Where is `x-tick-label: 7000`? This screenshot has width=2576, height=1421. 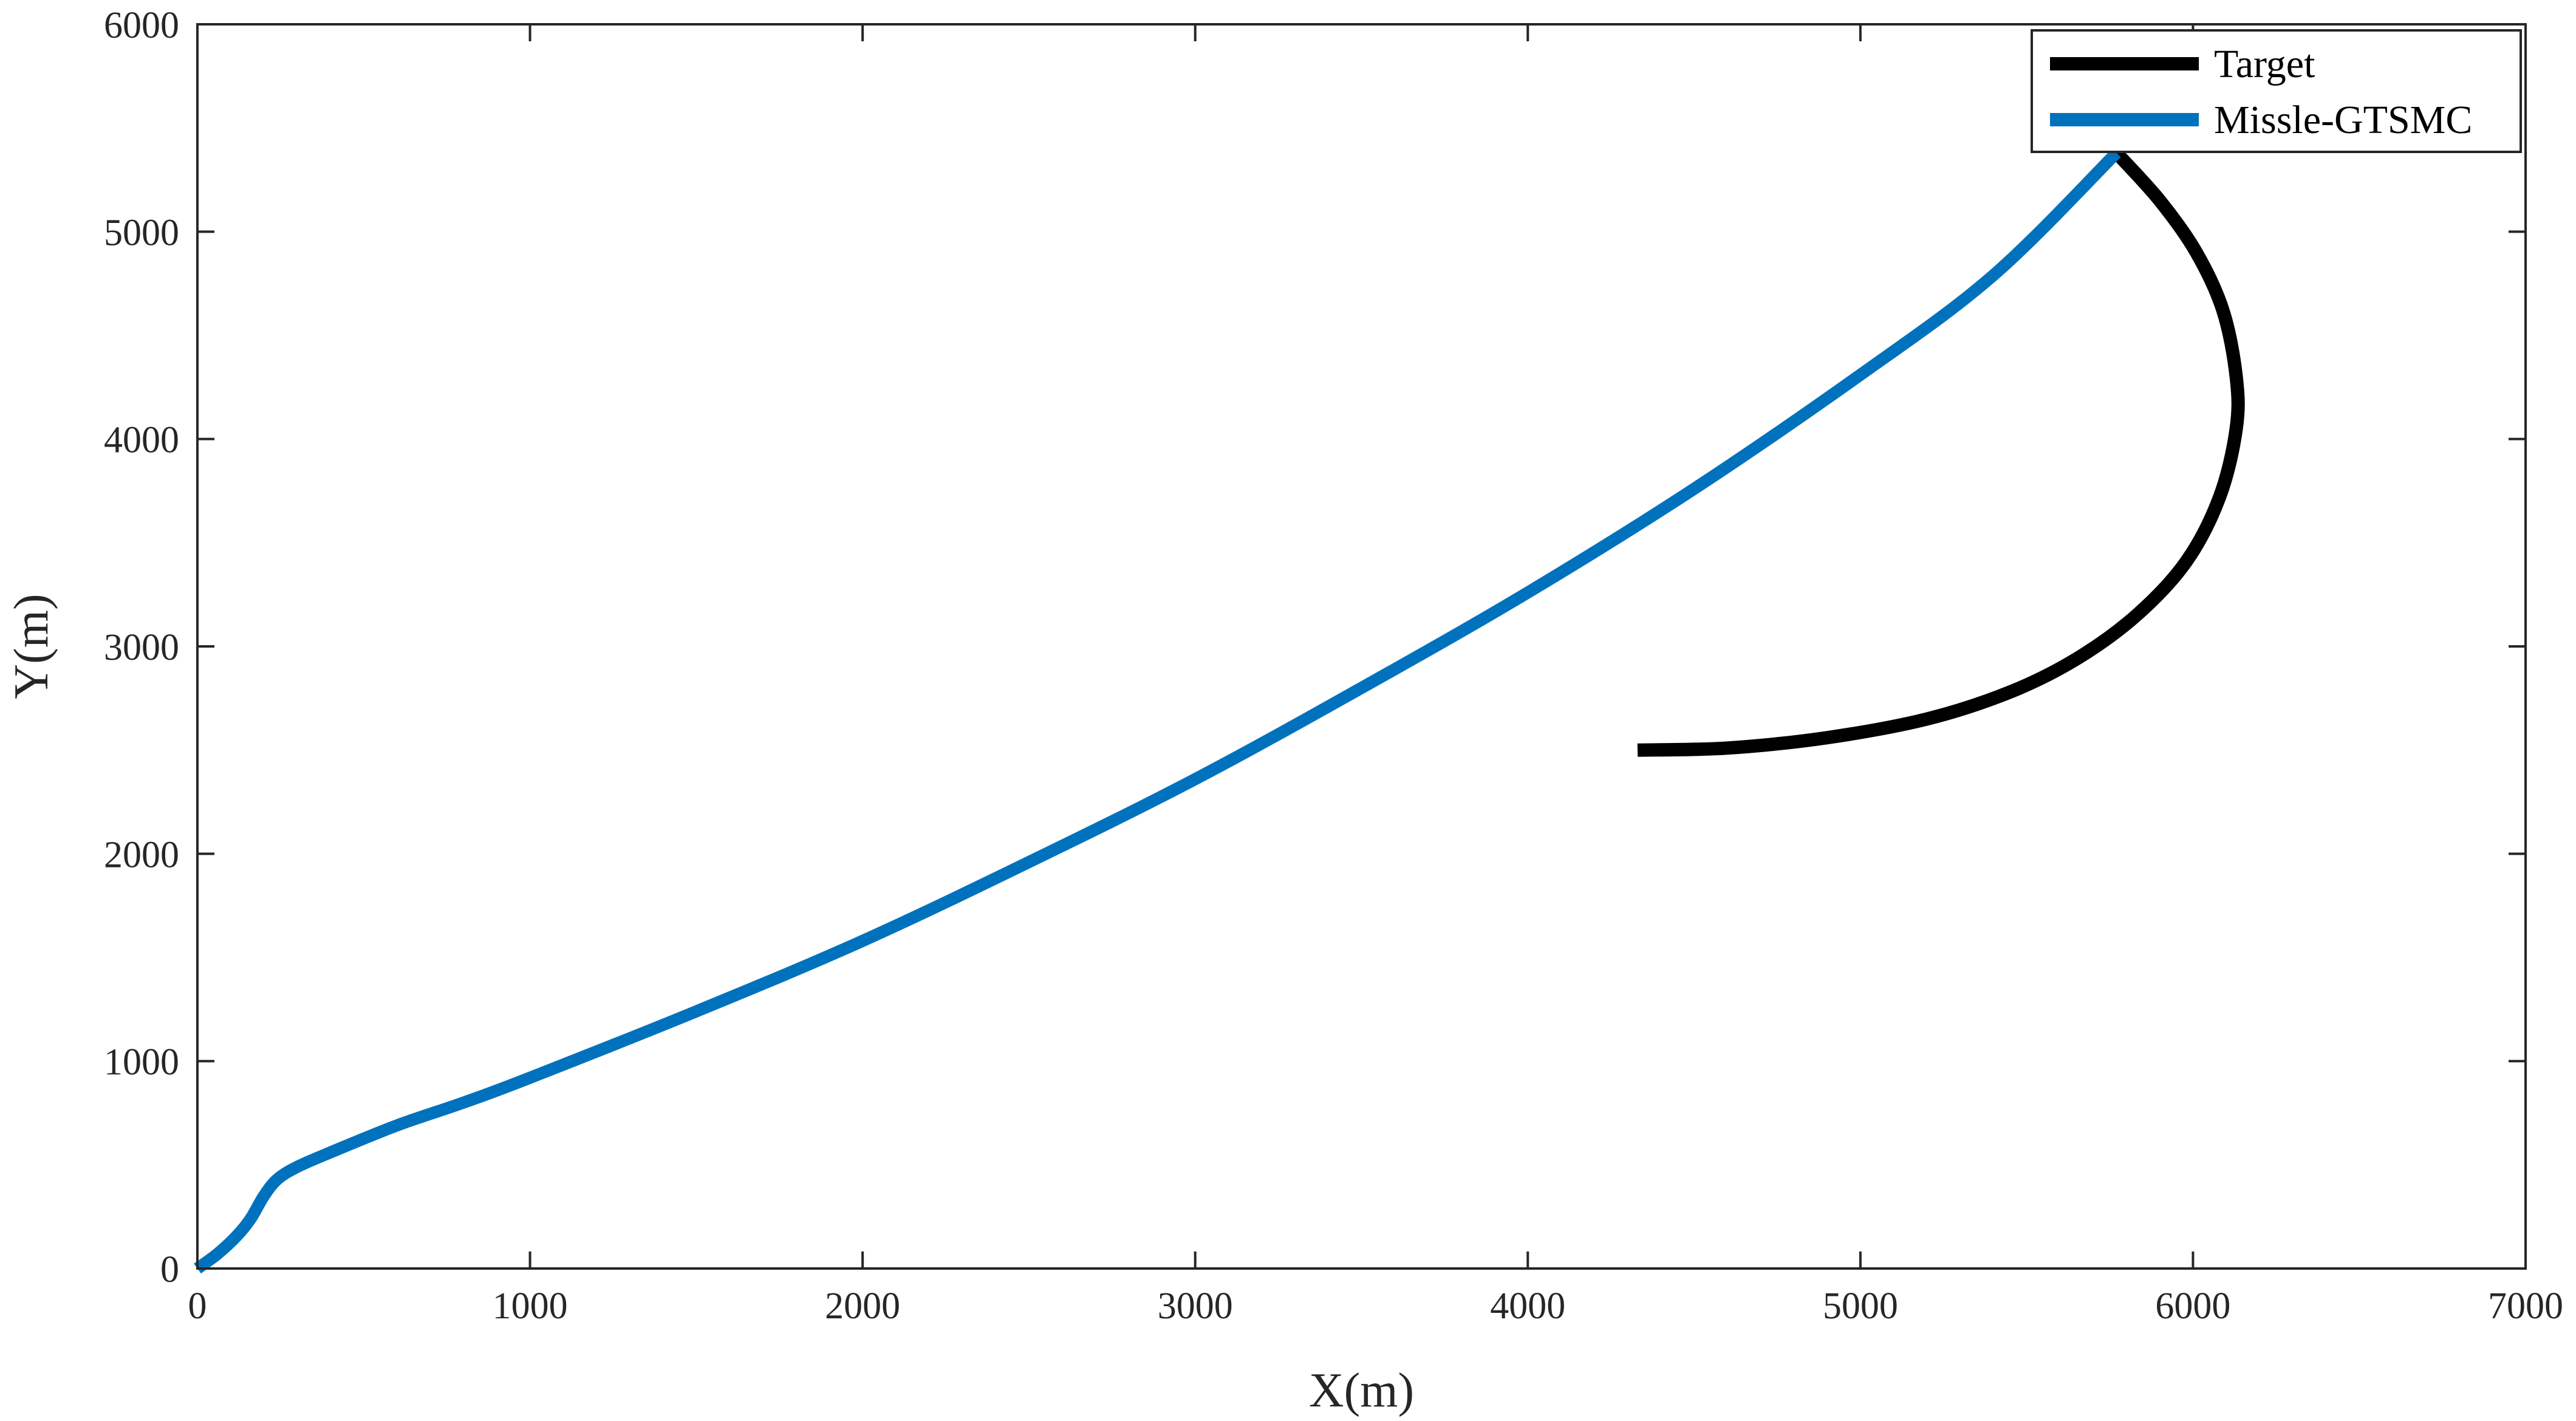
x-tick-label: 7000 is located at coordinates (2525, 1306).